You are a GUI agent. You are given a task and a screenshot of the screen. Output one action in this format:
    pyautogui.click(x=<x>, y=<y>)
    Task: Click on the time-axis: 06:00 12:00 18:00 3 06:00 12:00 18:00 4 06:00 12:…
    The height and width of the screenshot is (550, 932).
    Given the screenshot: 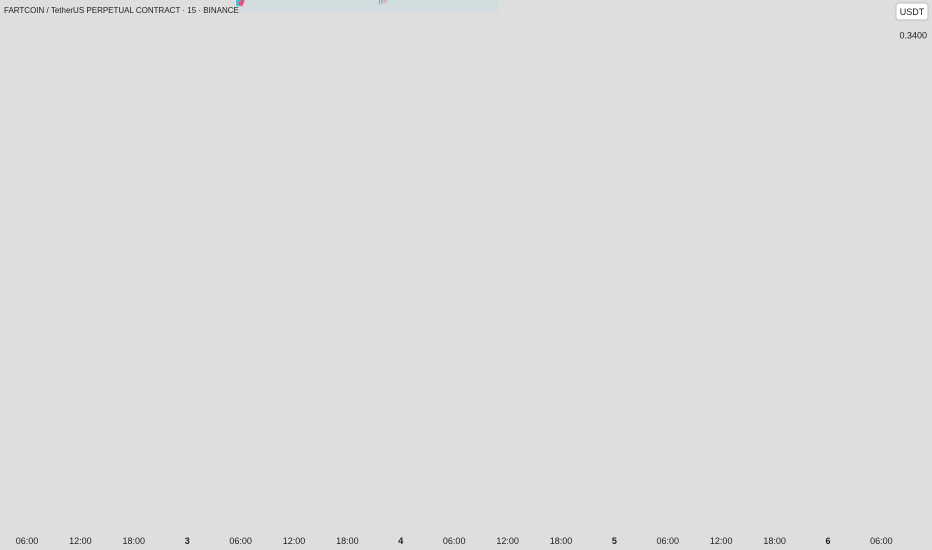 What is the action you would take?
    pyautogui.click(x=454, y=541)
    